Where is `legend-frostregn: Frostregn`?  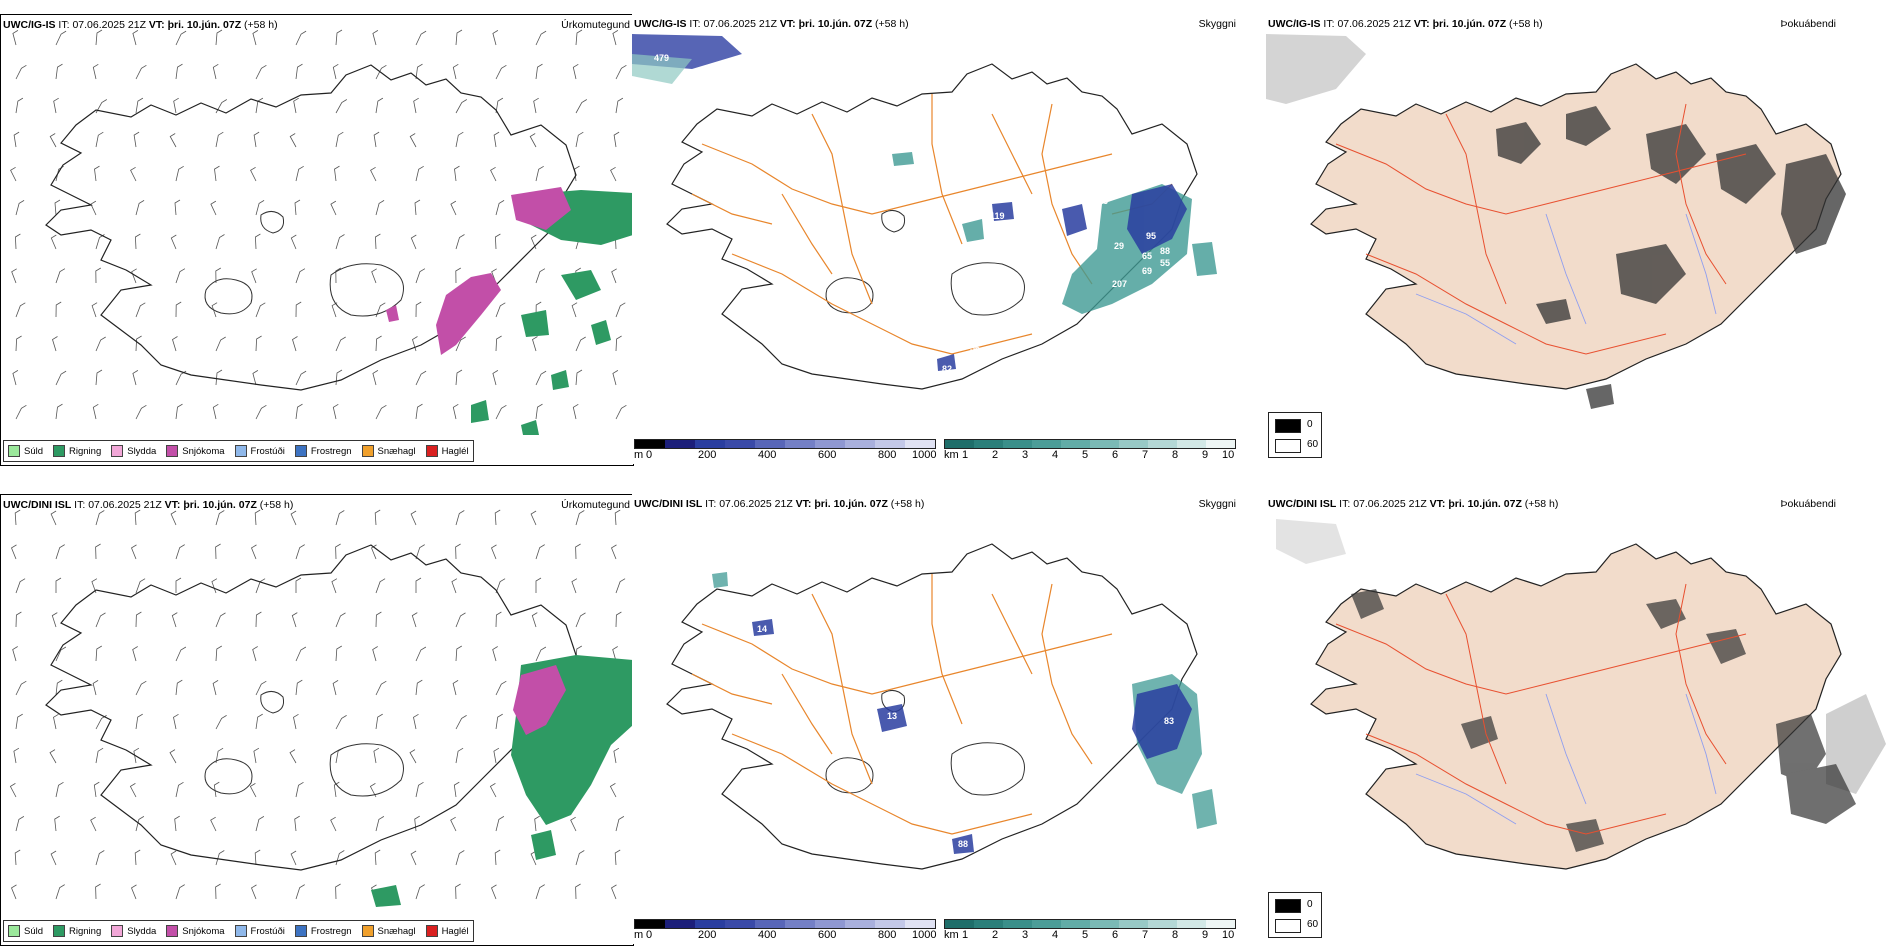 legend-frostregn: Frostregn is located at coordinates (323, 451).